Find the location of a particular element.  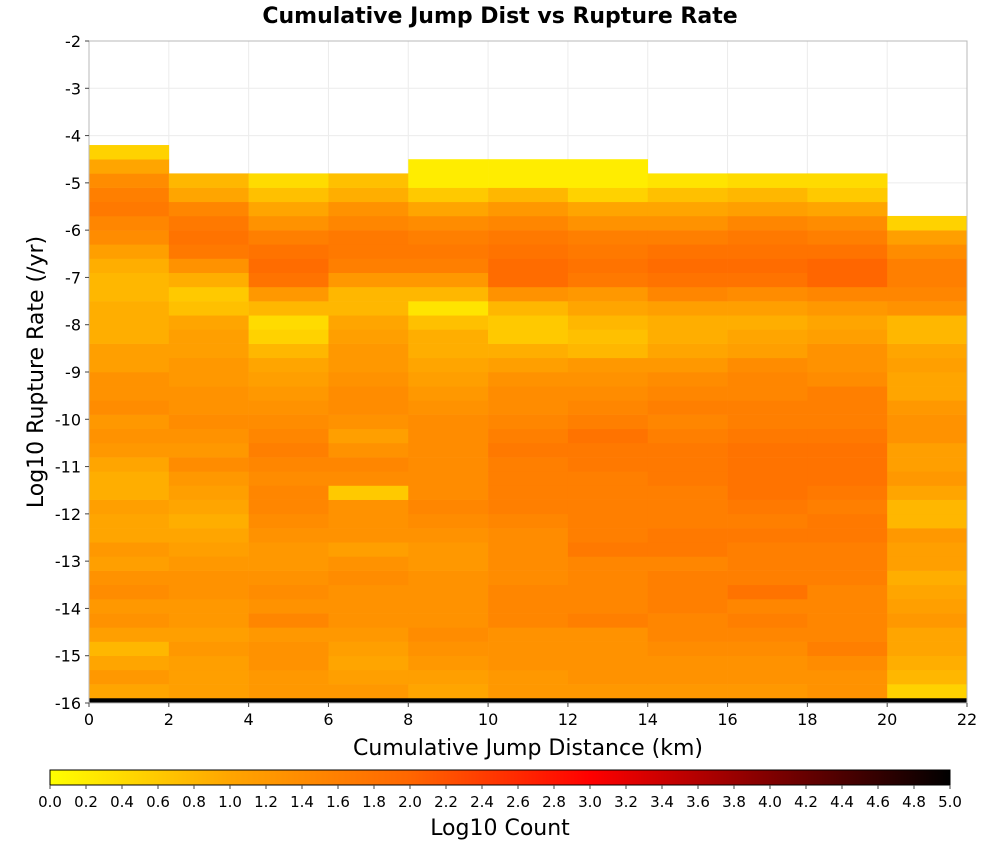

colorbar-label: Log10 Count is located at coordinates (500, 828).